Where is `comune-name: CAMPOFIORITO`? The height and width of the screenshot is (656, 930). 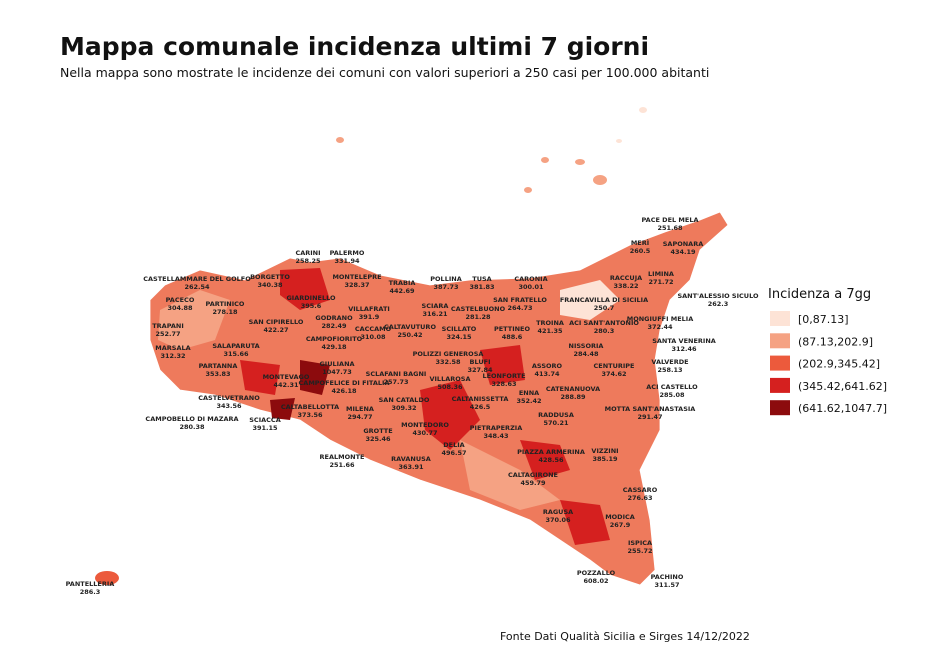
comune-name: CAMPOFIORITO is located at coordinates (334, 339).